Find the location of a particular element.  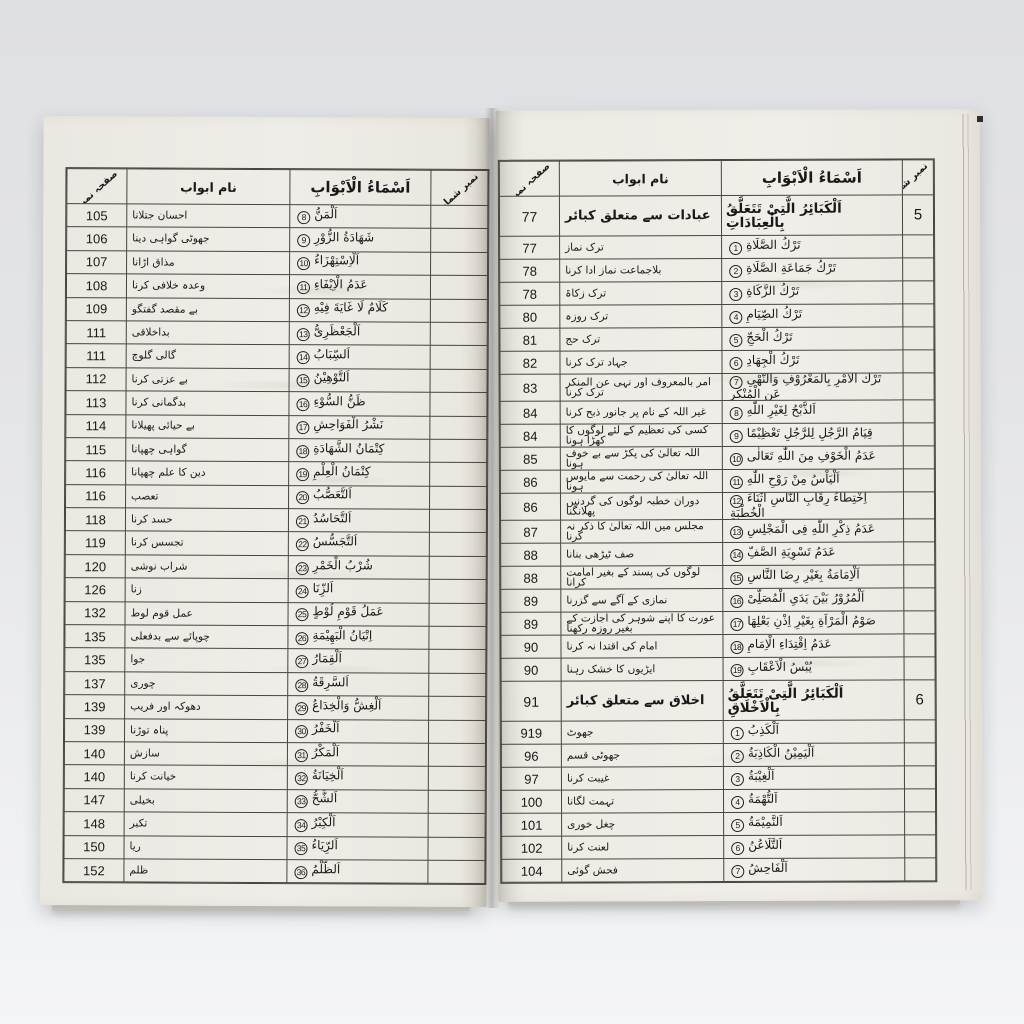

urdu-name-cell: اخلاق سے متعلق کبائر is located at coordinates (642, 701).